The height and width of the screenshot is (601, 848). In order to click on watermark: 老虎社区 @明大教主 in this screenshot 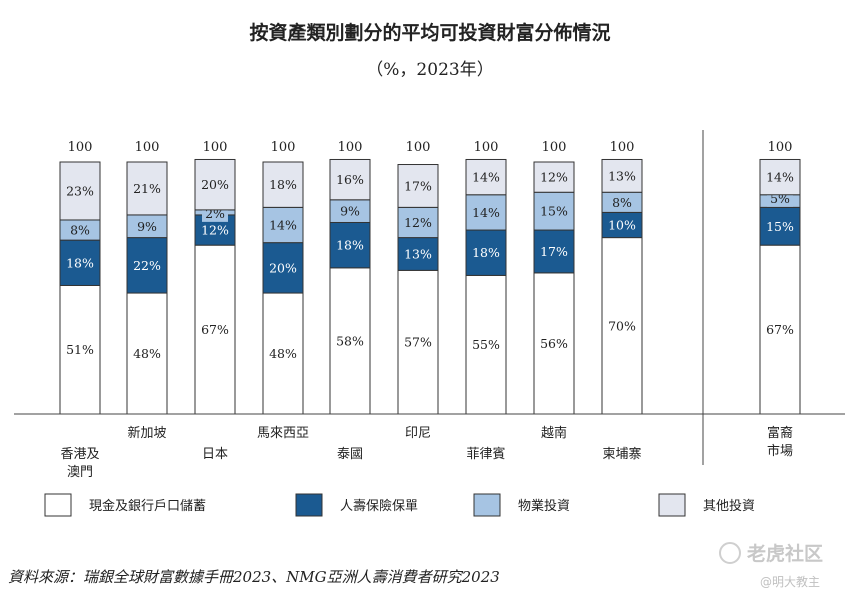, I will do `click(771, 565)`.